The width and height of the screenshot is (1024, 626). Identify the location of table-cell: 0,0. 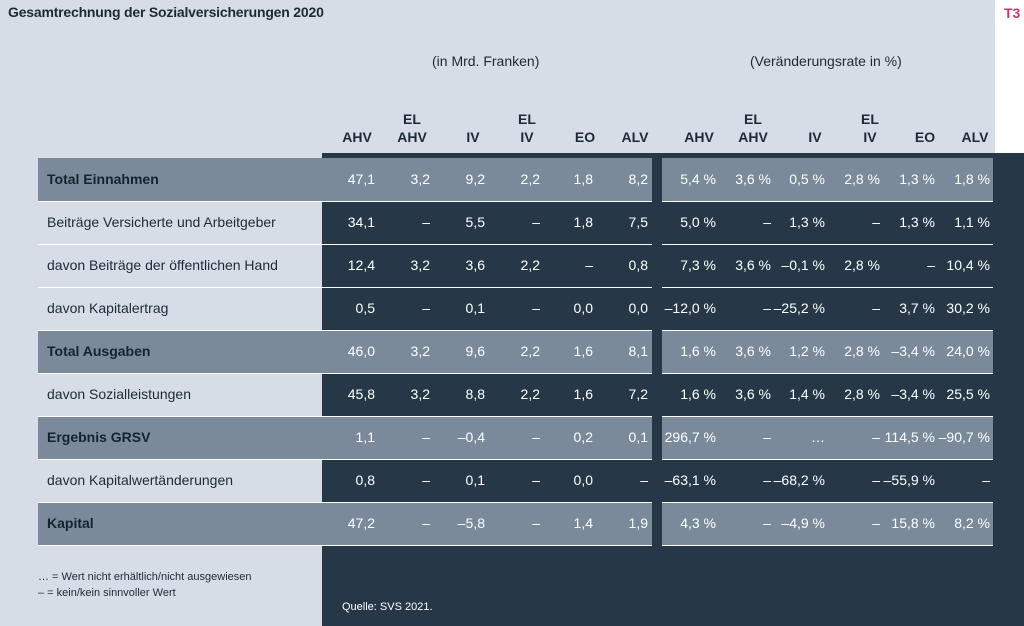
(583, 480).